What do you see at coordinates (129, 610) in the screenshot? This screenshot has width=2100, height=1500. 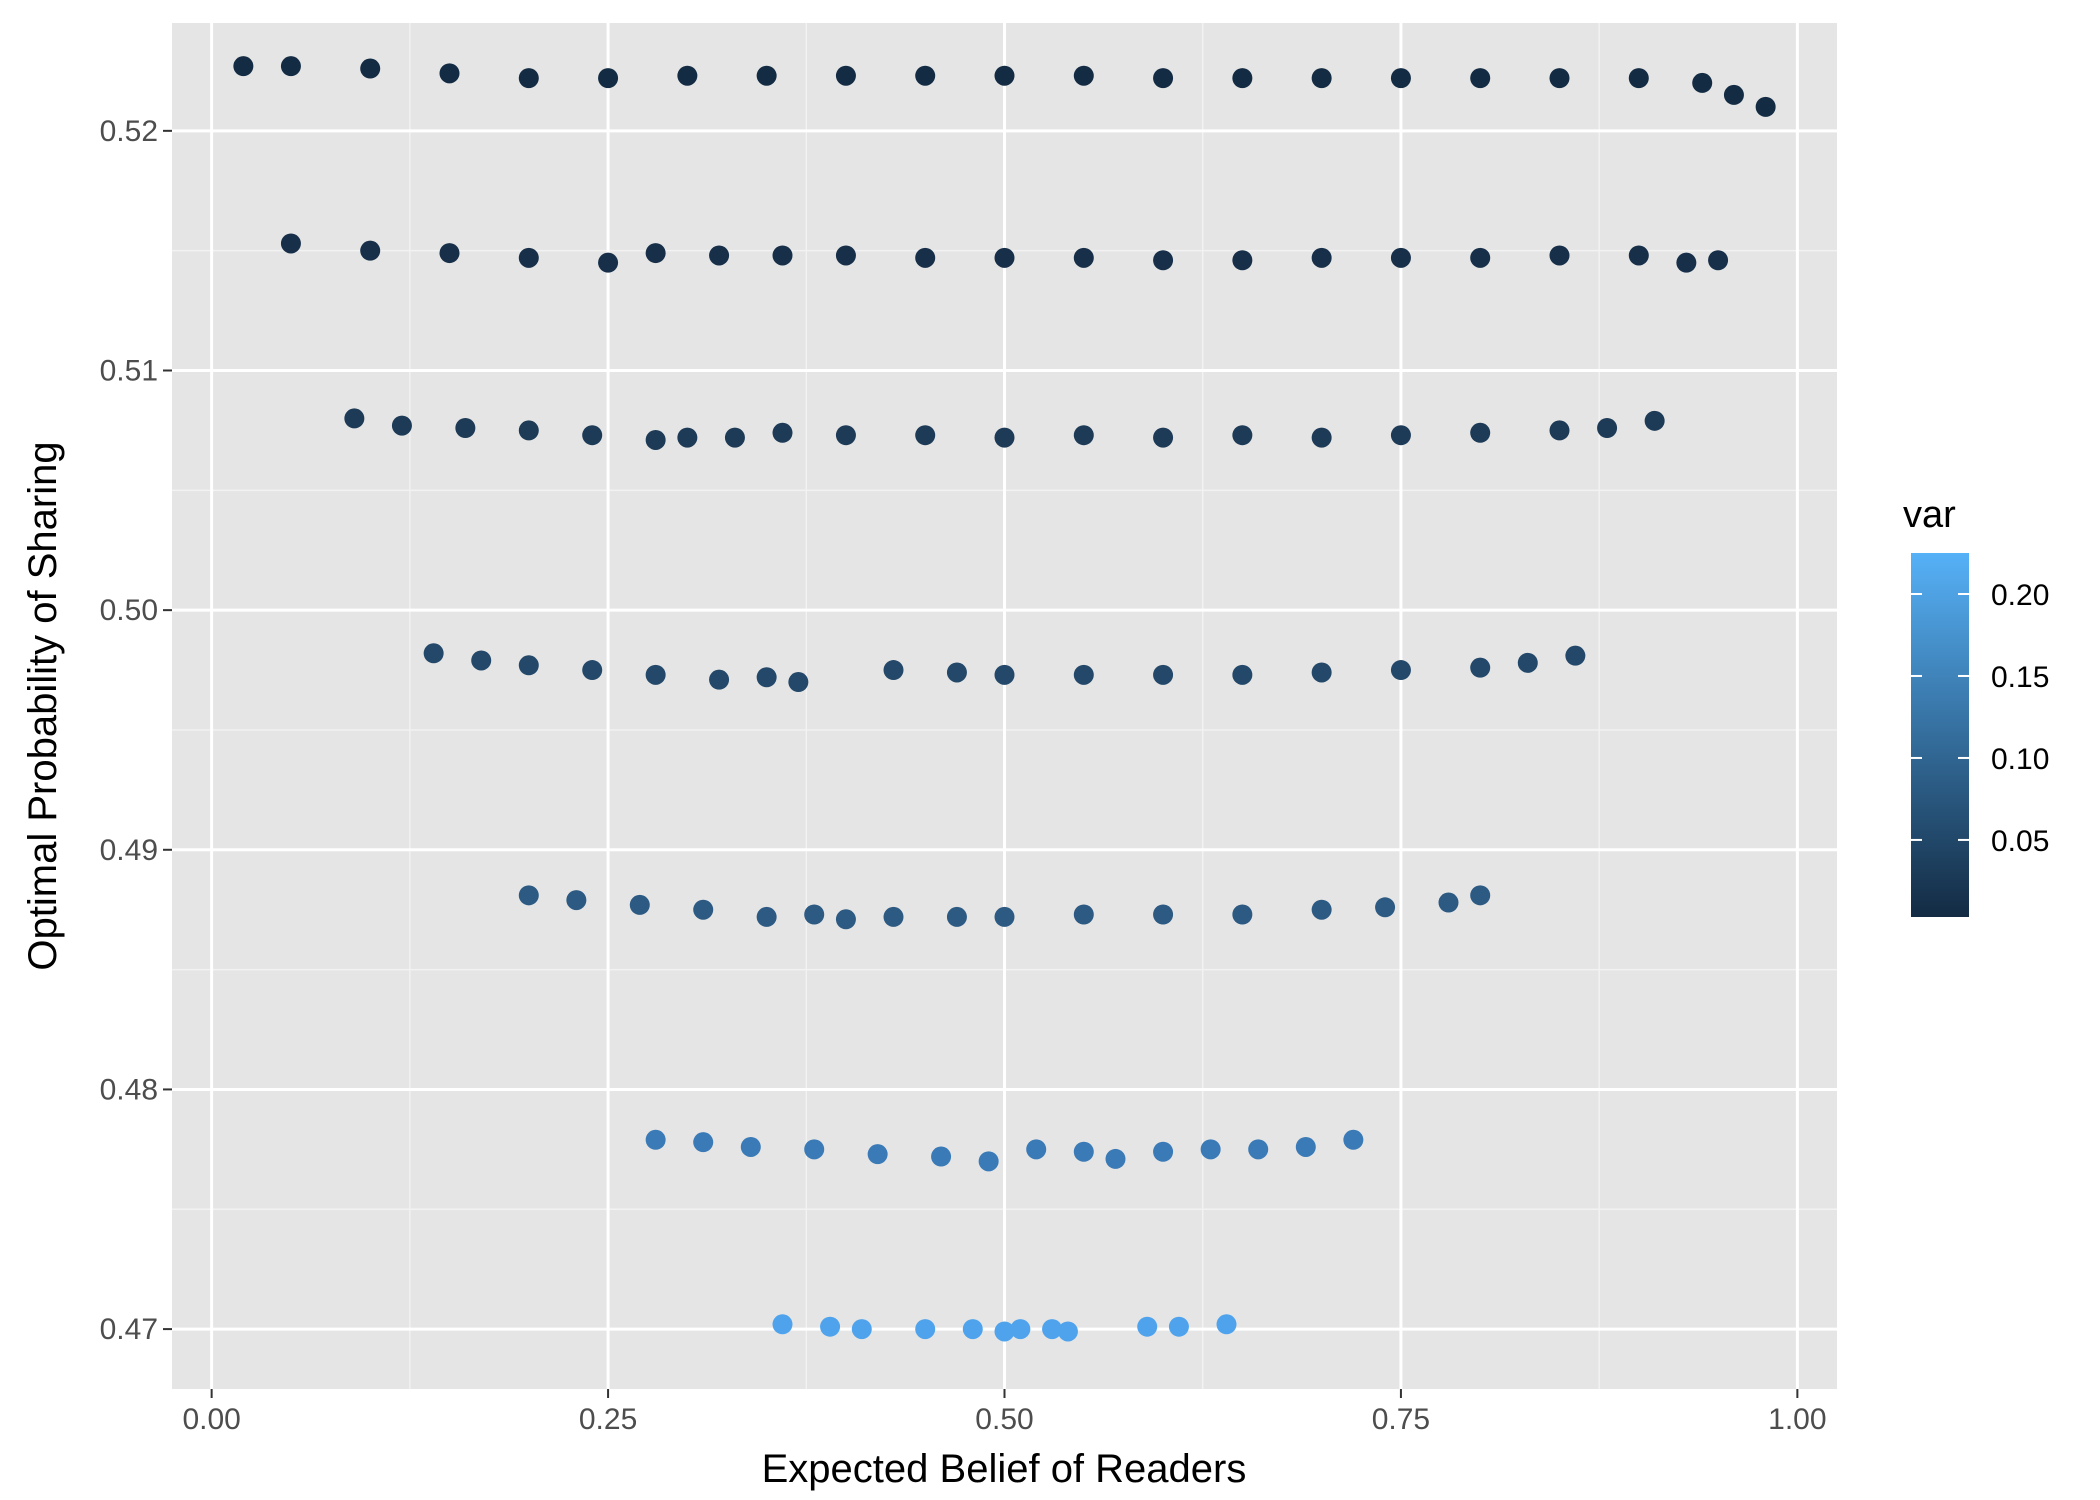 I see `y-tick-label: 0.50` at bounding box center [129, 610].